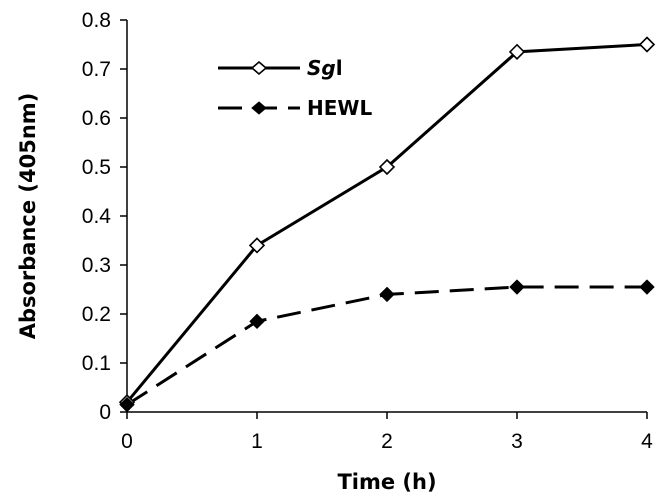  Describe the element at coordinates (96, 20) in the screenshot. I see `y-tick-label: 0.8` at that location.